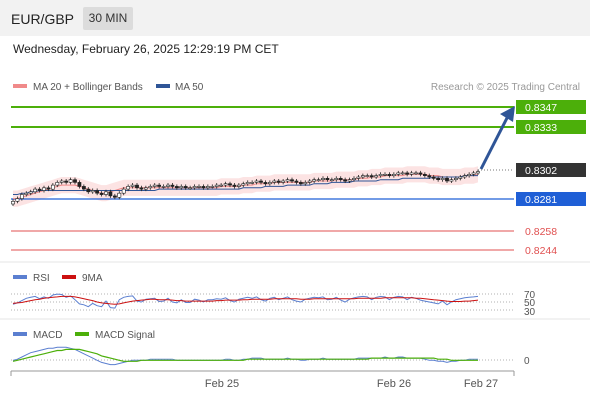 This screenshot has height=400, width=590. Describe the element at coordinates (530, 303) in the screenshot. I see `rsi-level-50: 50` at that location.